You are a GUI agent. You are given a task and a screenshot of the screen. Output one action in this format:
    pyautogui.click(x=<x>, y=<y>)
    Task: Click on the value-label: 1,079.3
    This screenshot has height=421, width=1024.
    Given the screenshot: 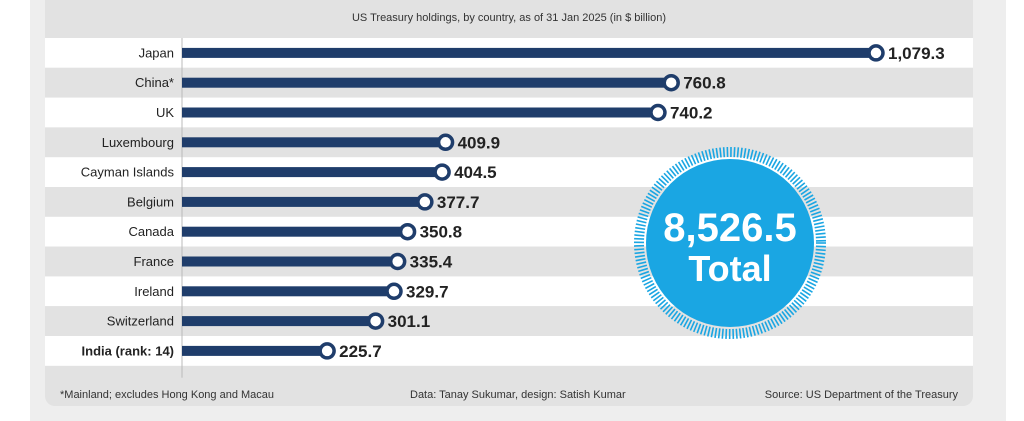 What is the action you would take?
    pyautogui.click(x=916, y=53)
    